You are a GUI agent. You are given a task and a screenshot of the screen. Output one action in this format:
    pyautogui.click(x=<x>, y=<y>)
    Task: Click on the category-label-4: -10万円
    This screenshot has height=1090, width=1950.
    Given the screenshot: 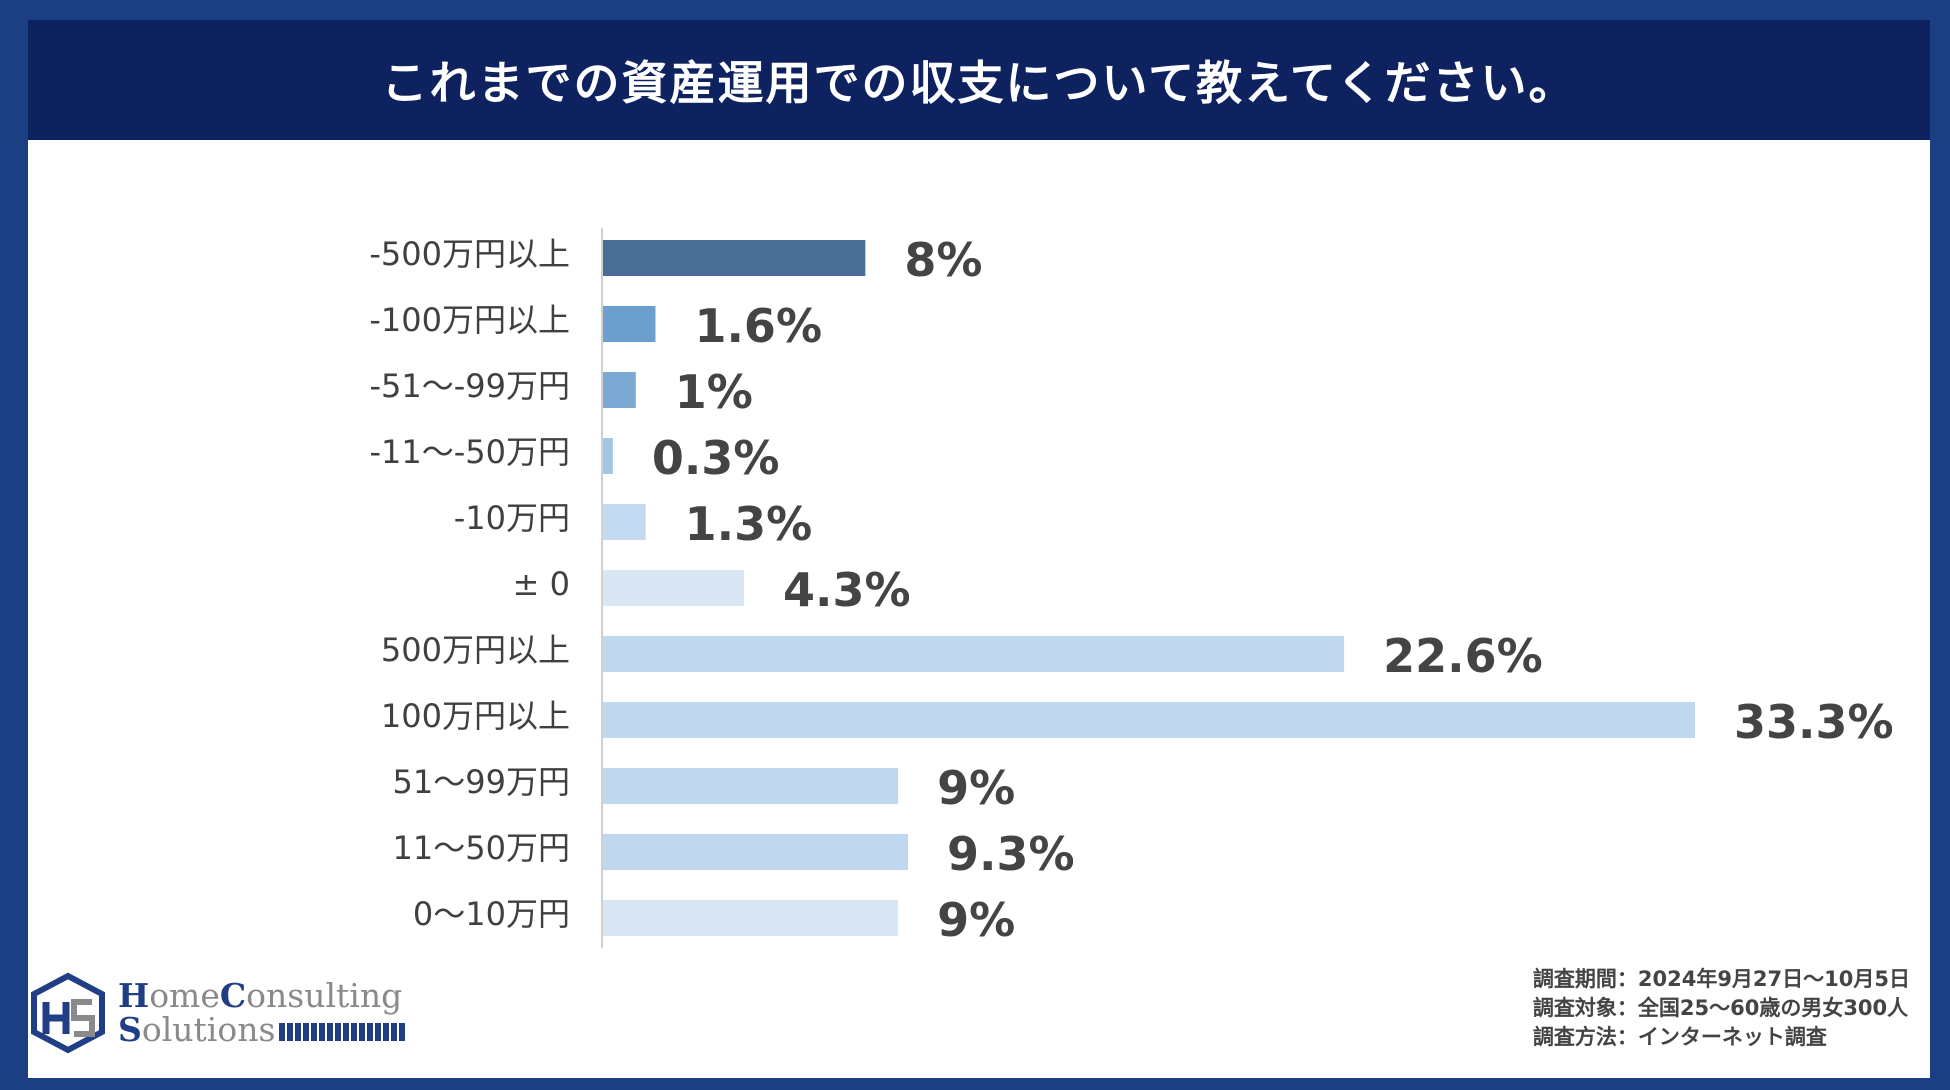 What is the action you would take?
    pyautogui.click(x=512, y=518)
    